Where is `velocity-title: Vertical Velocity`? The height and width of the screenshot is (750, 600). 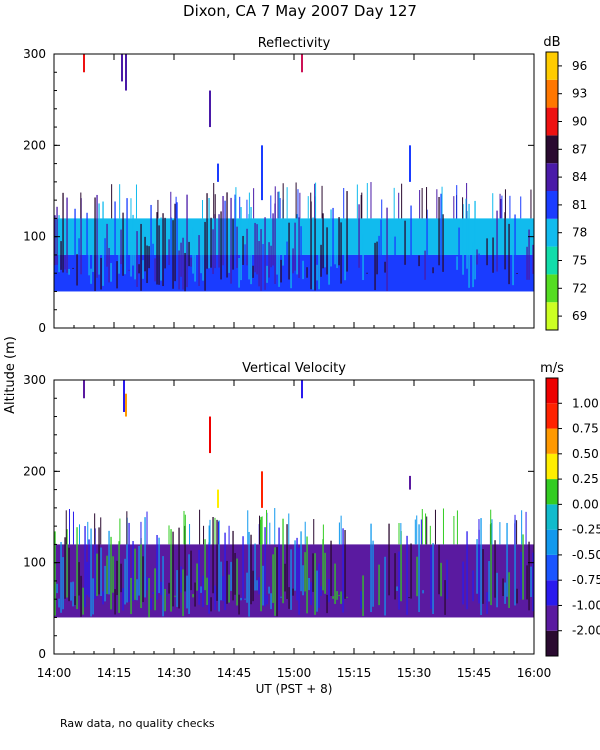 velocity-title: Vertical Velocity is located at coordinates (294, 368).